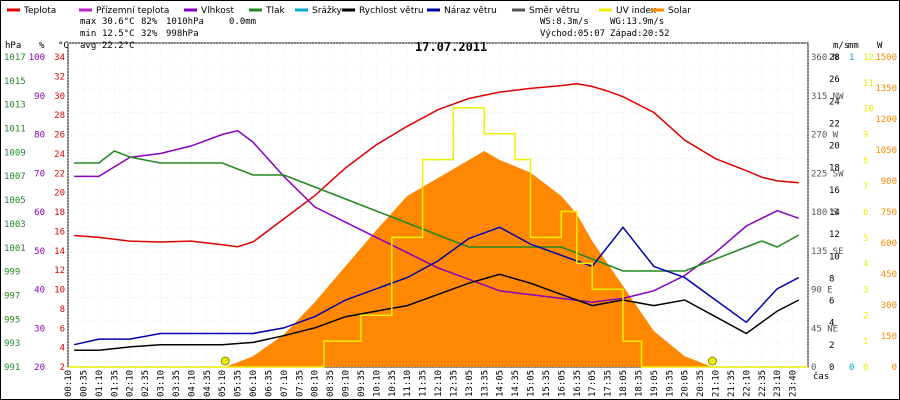 This screenshot has width=900, height=400. Describe the element at coordinates (115, 383) in the screenshot. I see `tick-x: 01:35` at that location.